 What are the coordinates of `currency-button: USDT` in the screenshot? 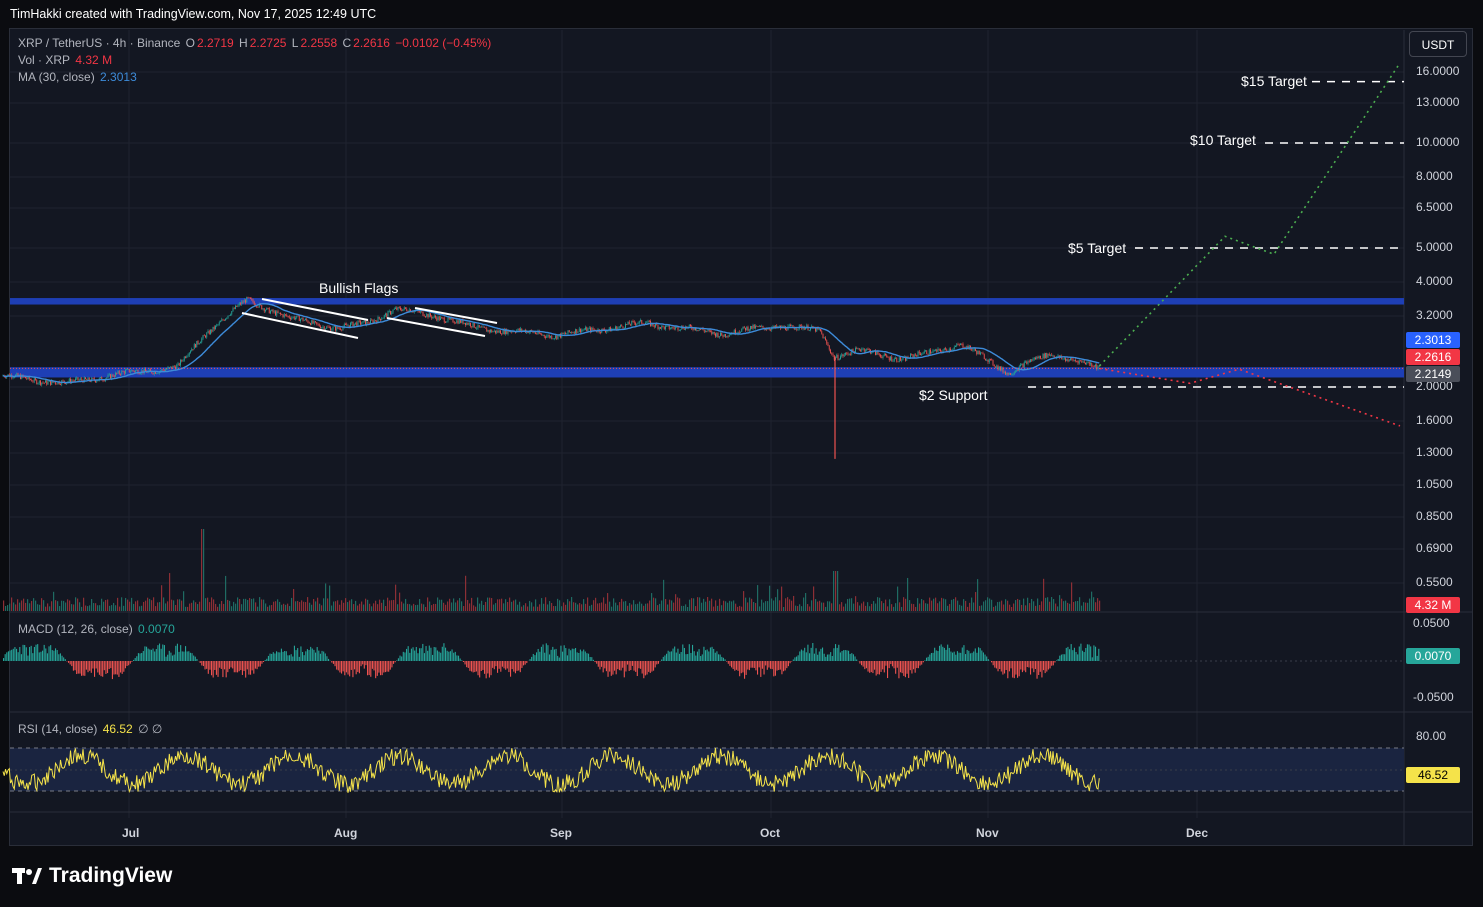 It's located at (1438, 44).